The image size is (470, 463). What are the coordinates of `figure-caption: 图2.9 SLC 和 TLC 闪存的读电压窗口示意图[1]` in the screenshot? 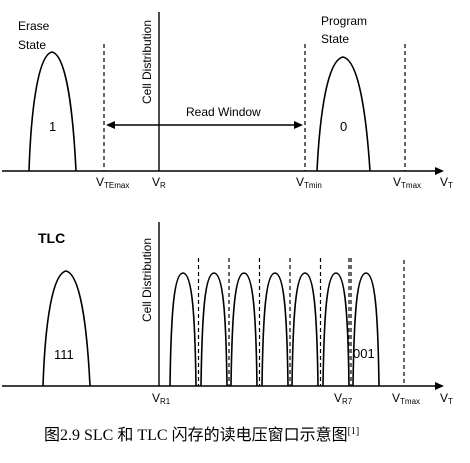 It's located at (201, 434).